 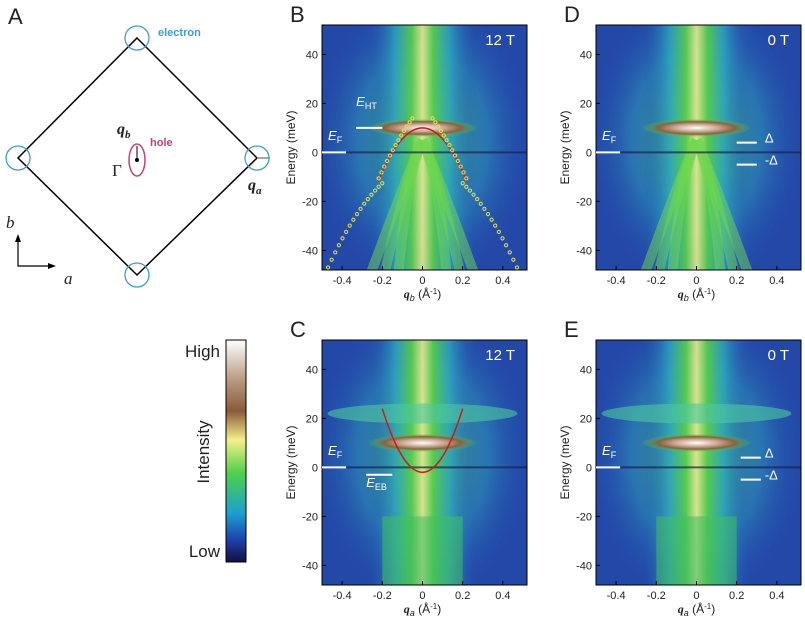 I want to click on main: -Δ, so click(x=771, y=475).